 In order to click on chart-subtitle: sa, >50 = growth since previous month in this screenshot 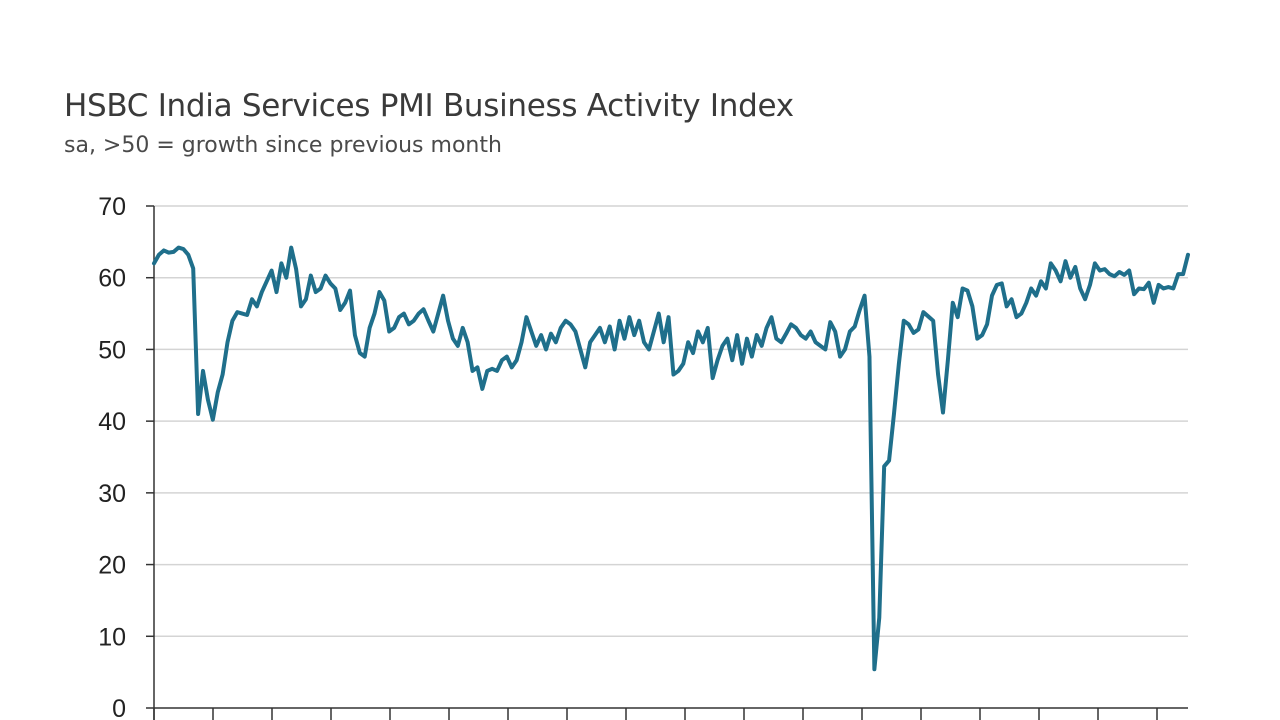, I will do `click(283, 145)`.